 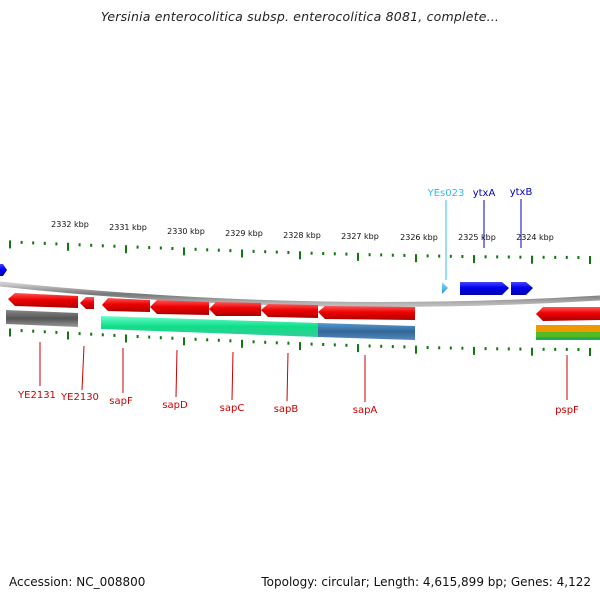 What do you see at coordinates (568, 314) in the screenshot?
I see `gene-arrow-pspf` at bounding box center [568, 314].